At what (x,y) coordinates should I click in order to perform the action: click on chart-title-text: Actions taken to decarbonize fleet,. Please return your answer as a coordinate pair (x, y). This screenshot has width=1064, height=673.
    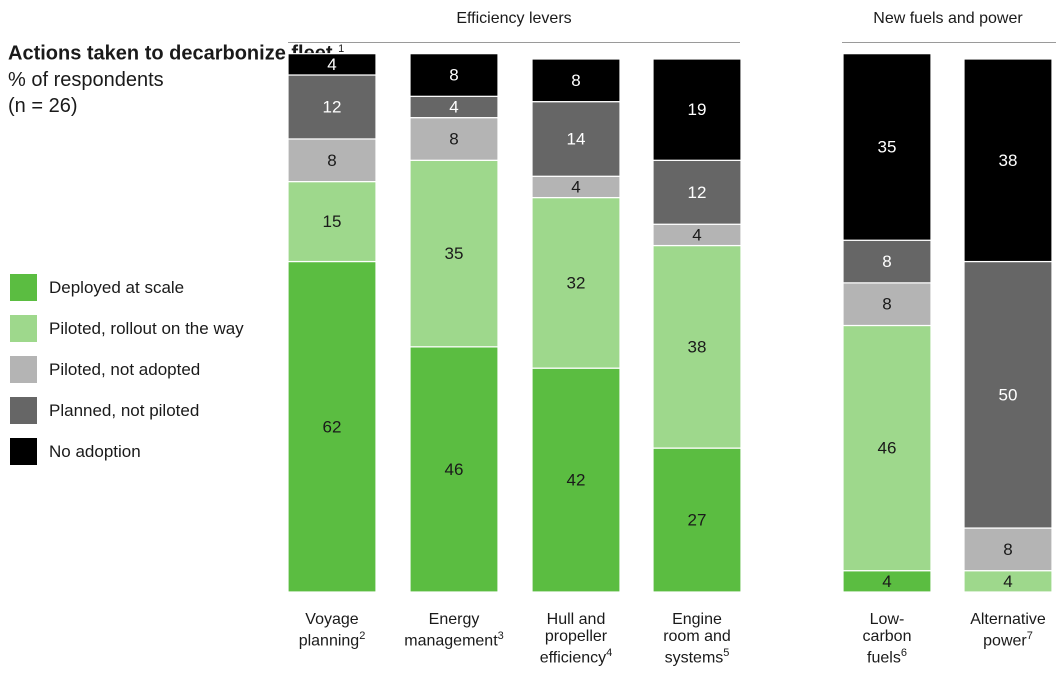
    Looking at the image, I should click on (173, 53).